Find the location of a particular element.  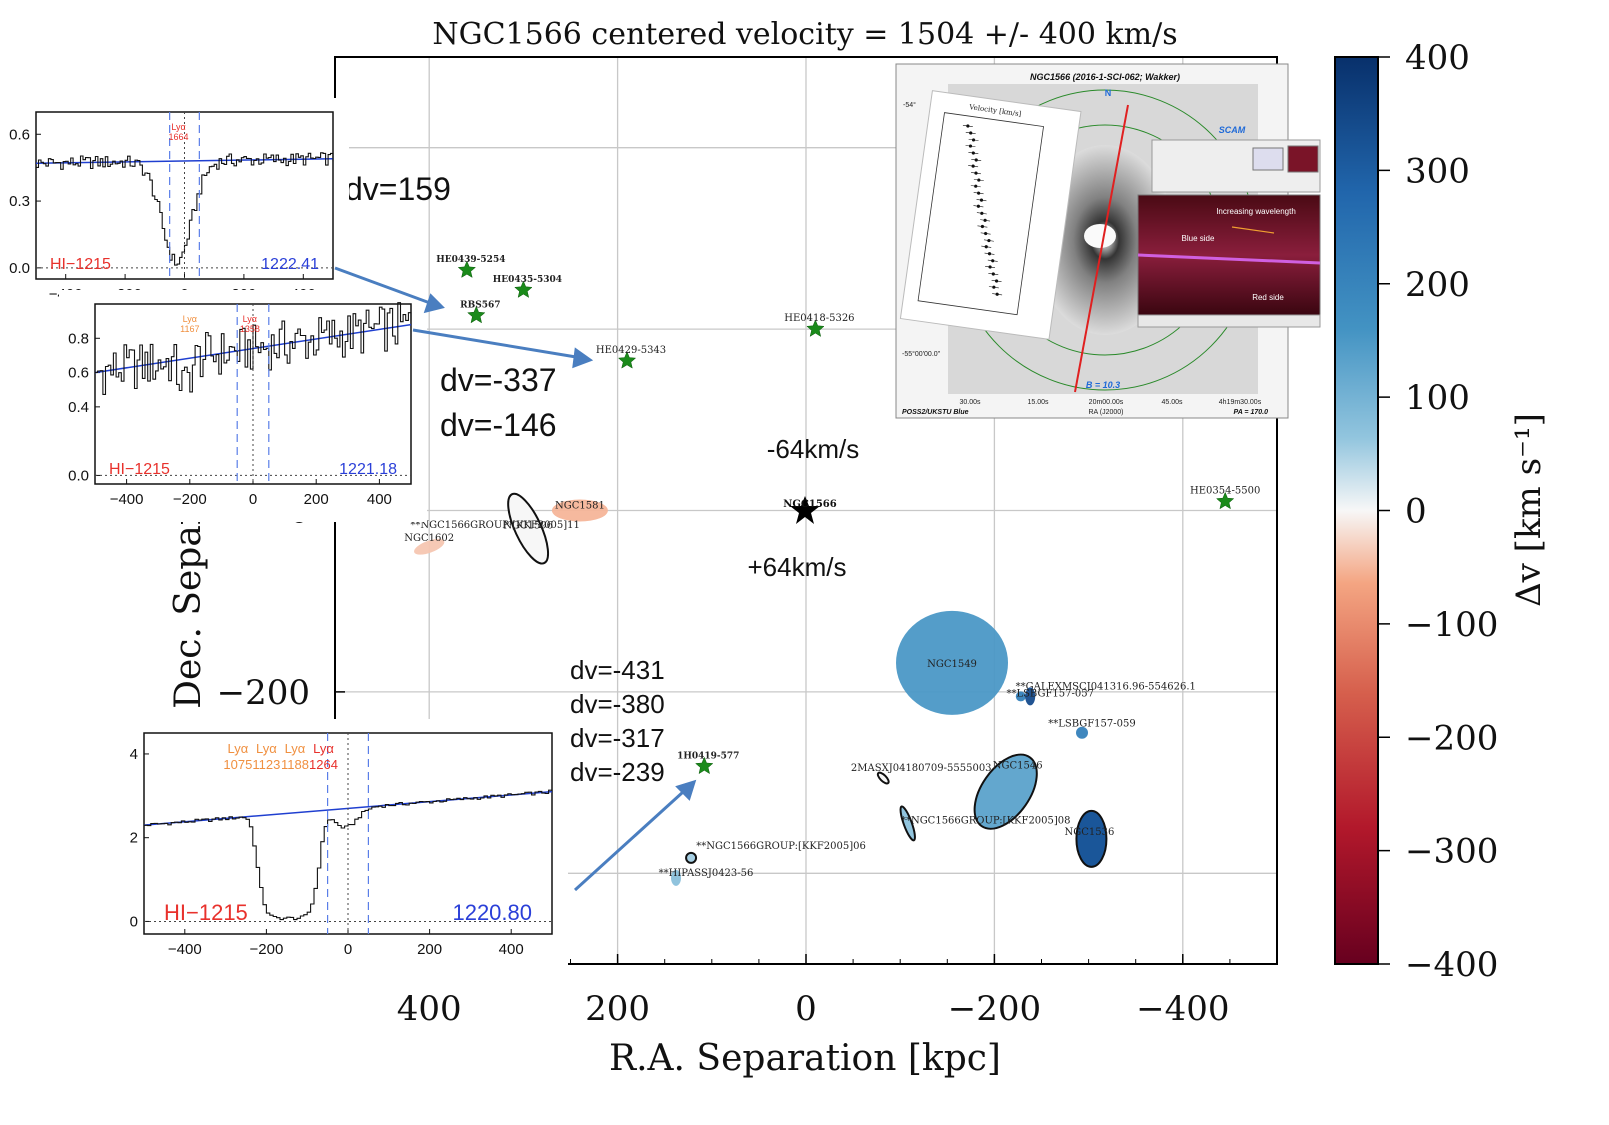

arrow-3-head is located at coordinates (686, 790).